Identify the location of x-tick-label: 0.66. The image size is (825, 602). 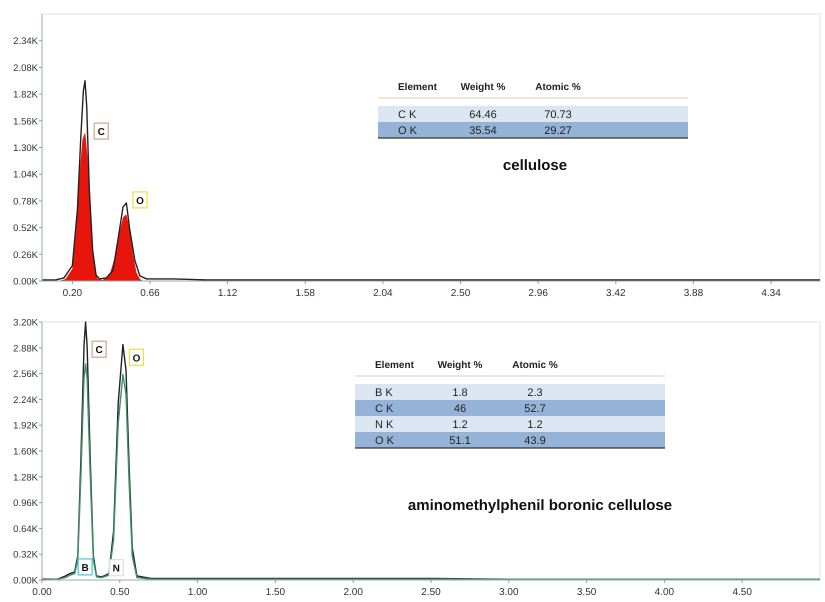
(150, 293).